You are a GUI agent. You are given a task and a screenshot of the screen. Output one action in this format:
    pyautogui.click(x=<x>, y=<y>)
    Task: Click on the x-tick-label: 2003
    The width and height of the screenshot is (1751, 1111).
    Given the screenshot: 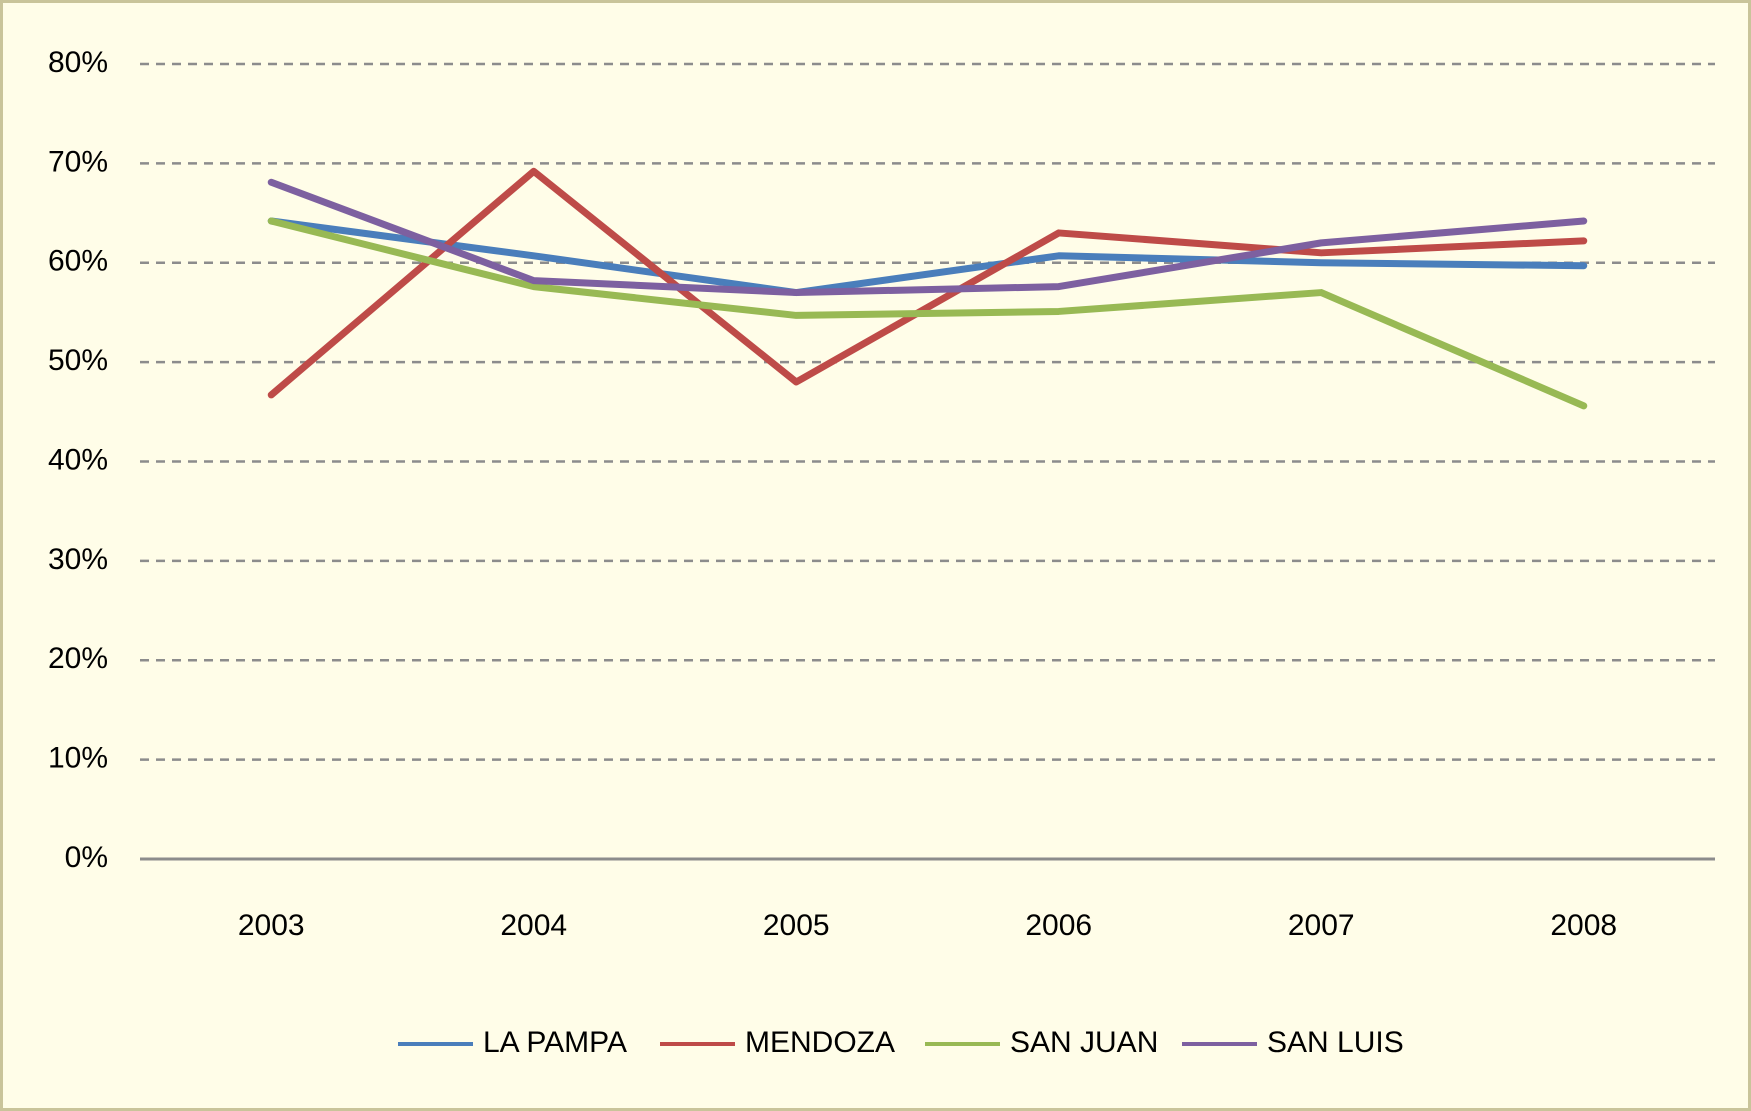 What is the action you would take?
    pyautogui.click(x=271, y=925)
    